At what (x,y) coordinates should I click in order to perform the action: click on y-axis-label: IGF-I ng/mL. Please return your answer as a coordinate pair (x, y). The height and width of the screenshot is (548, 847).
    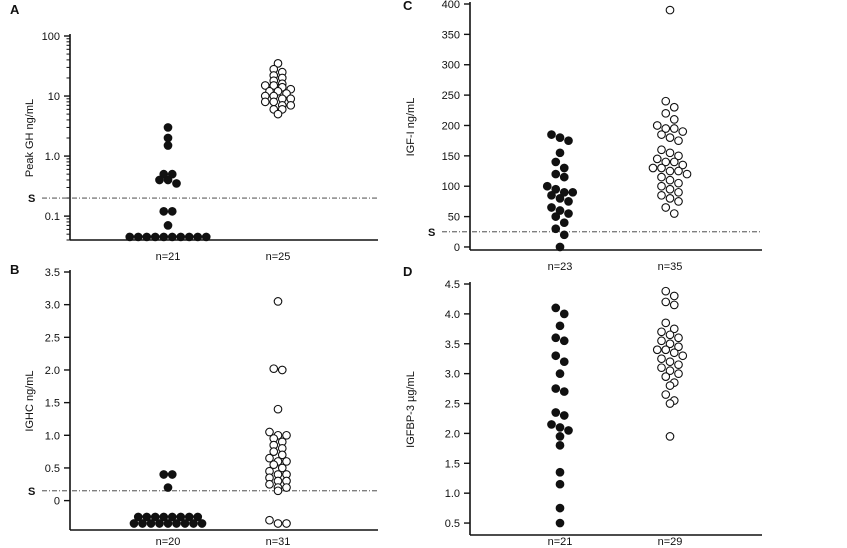
    Looking at the image, I should click on (411, 127).